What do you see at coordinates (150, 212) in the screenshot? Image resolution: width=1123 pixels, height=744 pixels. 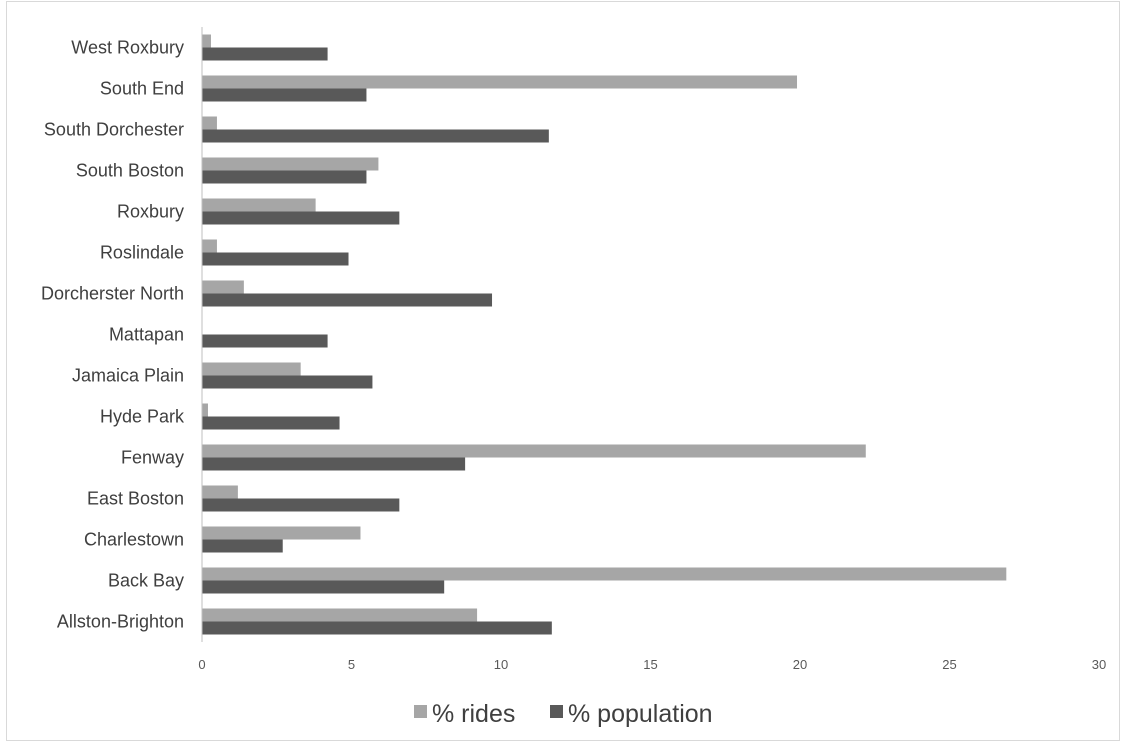 I see `category-label-10: Roxbury` at bounding box center [150, 212].